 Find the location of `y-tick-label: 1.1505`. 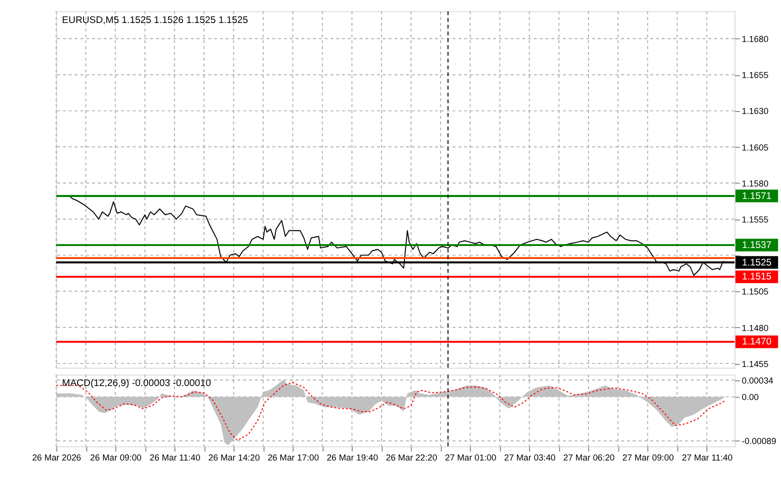

y-tick-label: 1.1505 is located at coordinates (755, 291).